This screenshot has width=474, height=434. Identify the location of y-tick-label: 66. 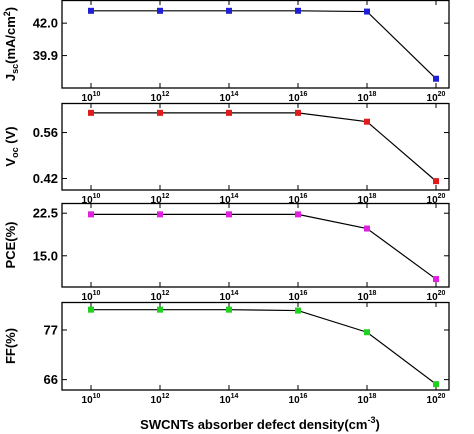
(51, 379).